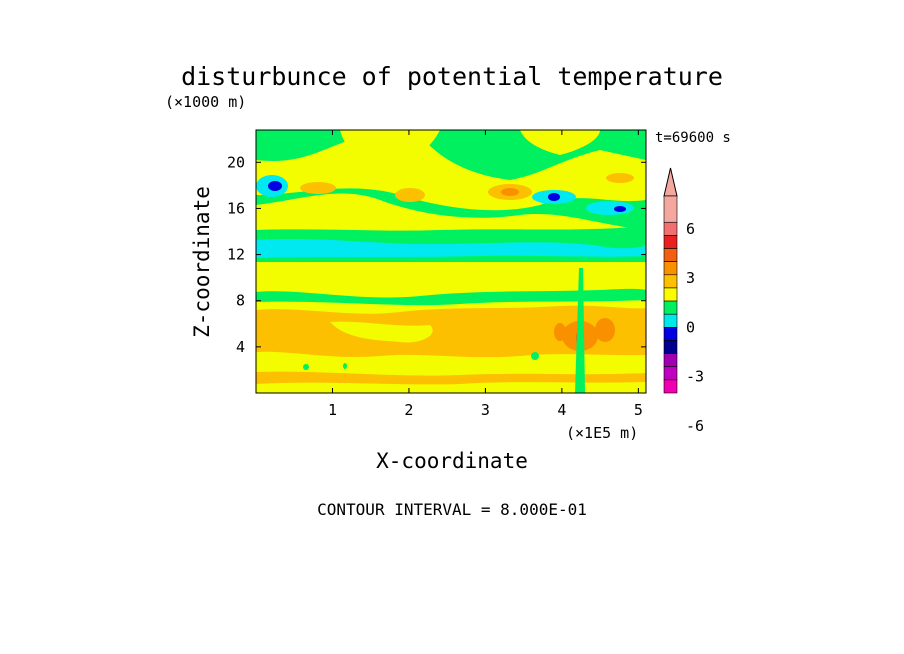 Image resolution: width=904 pixels, height=654 pixels. Describe the element at coordinates (683, 301) in the screenshot. I see `colorbar: 6 3 0 -3 -6` at that location.